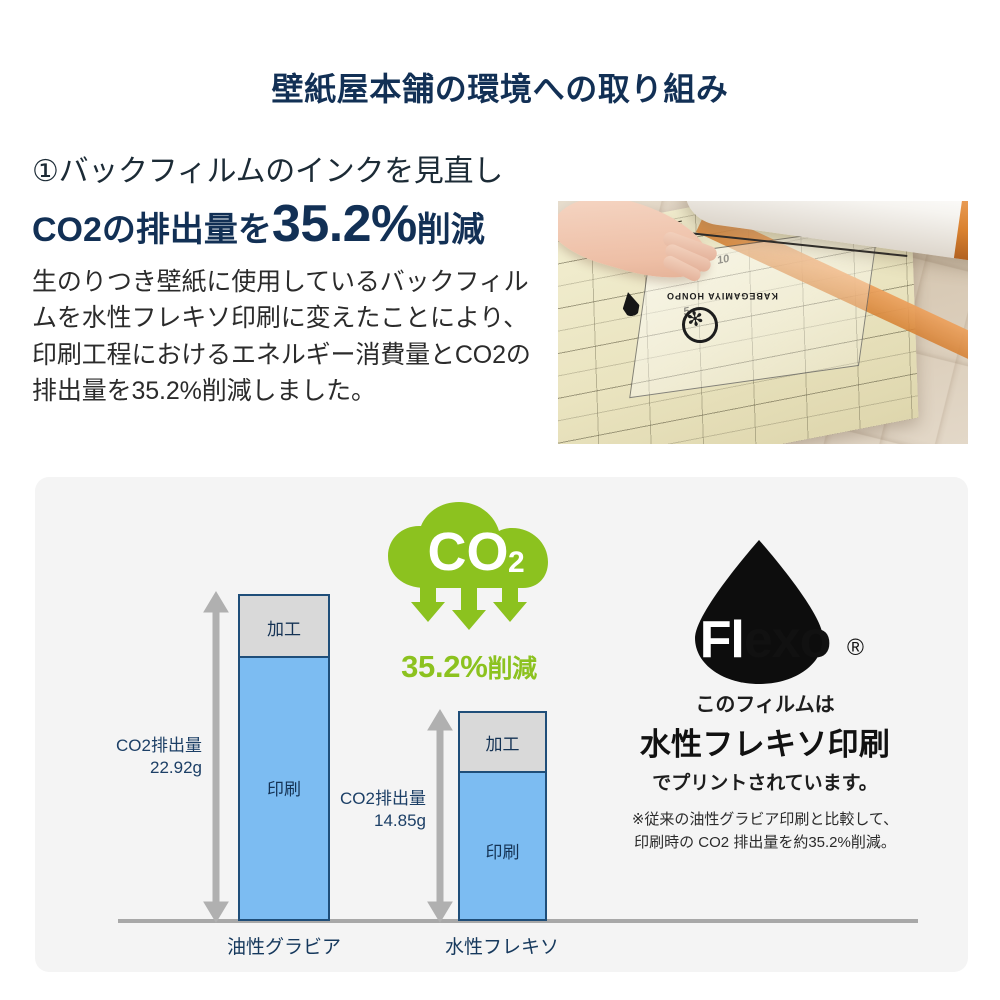  Describe the element at coordinates (501, 947) in the screenshot. I see `chart-category-label-2: 水性フレキソ` at that location.